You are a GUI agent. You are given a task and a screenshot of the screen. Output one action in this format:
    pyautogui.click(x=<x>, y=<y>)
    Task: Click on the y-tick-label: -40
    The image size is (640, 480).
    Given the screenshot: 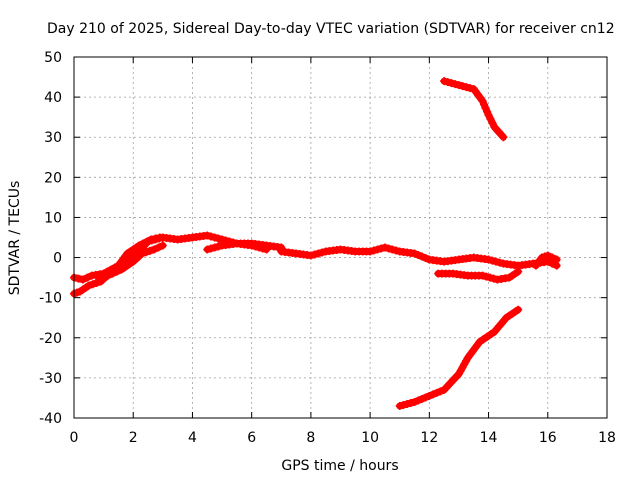 What is the action you would take?
    pyautogui.click(x=50, y=419)
    